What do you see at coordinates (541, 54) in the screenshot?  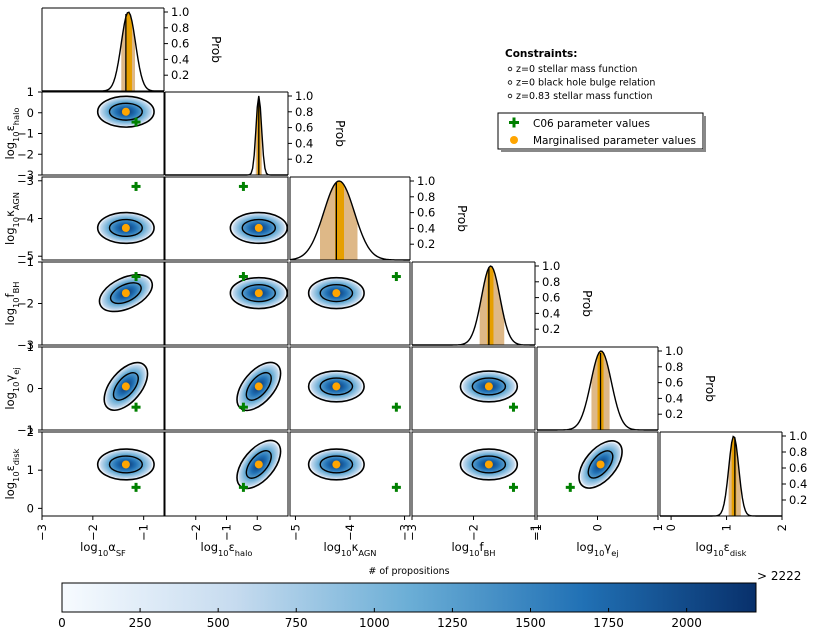 I see `constraints-title: Constraints:` at bounding box center [541, 54].